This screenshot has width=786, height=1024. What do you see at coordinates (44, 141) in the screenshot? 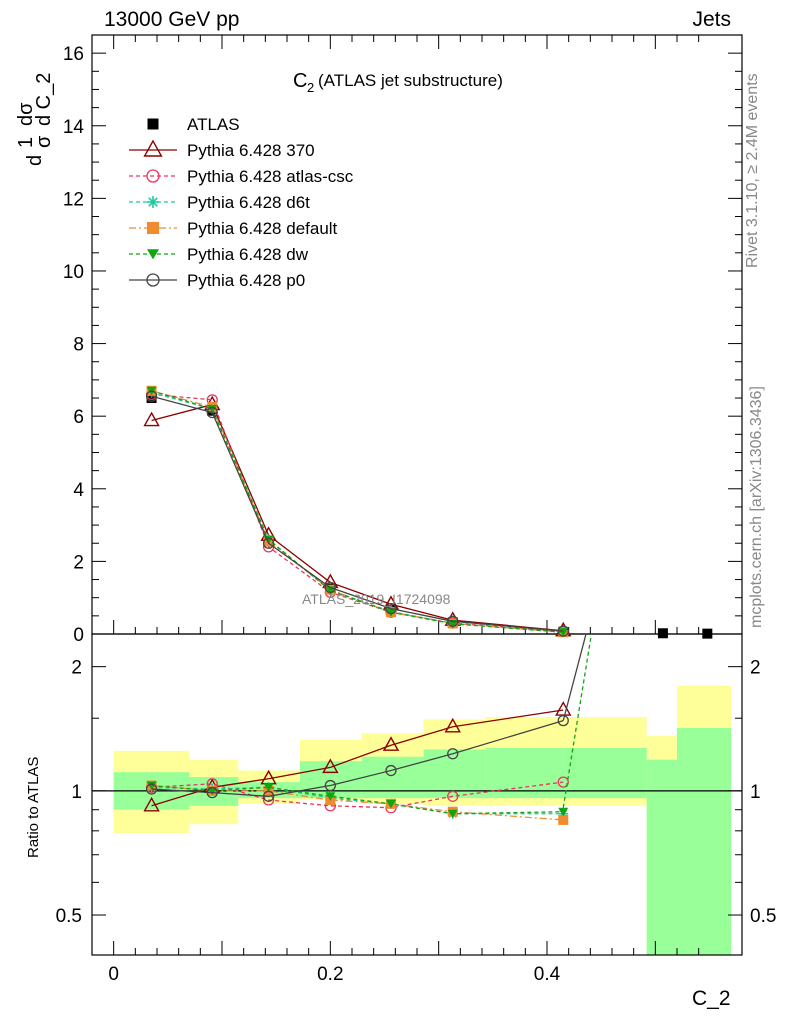
I see `ylabel-sigma: σ` at bounding box center [44, 141].